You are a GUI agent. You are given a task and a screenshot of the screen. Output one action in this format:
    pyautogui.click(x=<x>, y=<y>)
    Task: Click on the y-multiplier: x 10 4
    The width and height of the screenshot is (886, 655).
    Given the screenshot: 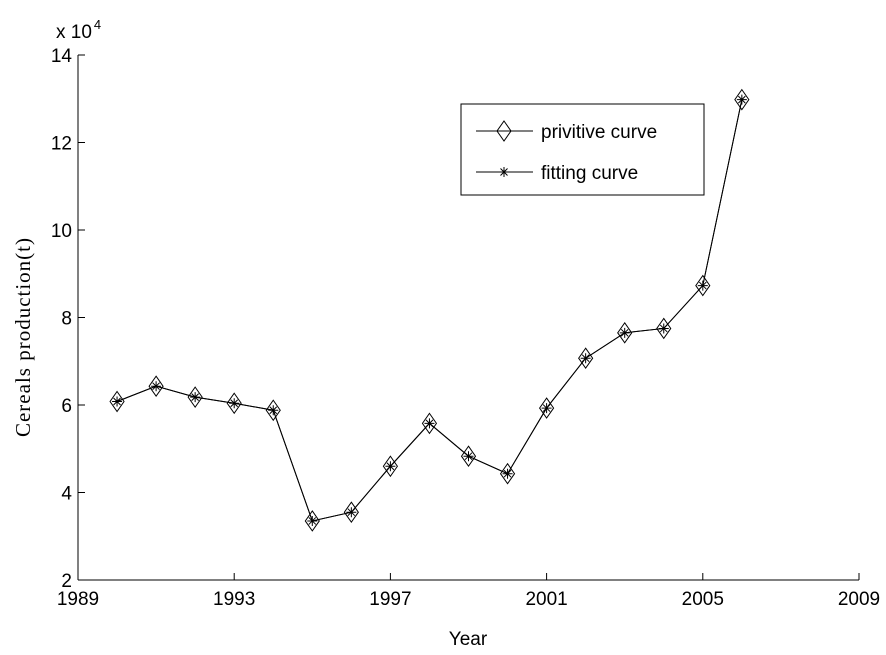 What is the action you would take?
    pyautogui.click(x=78, y=30)
    